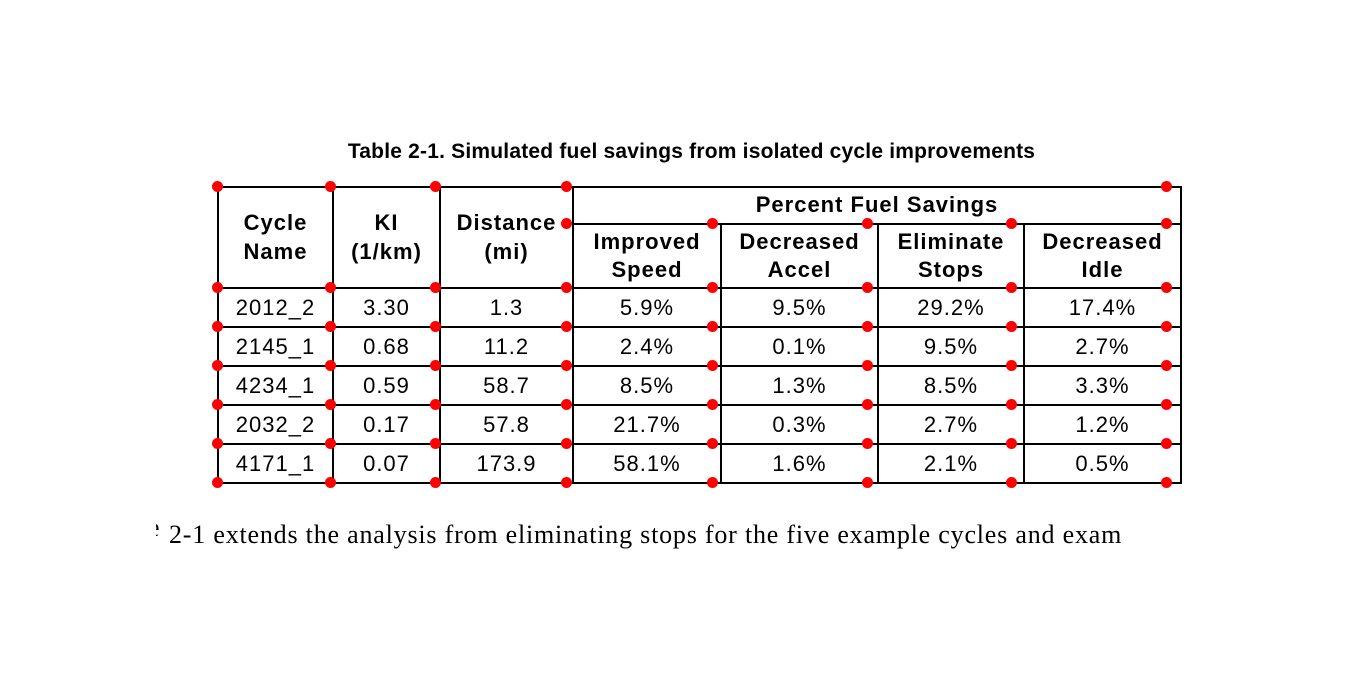 The height and width of the screenshot is (674, 1366). Describe the element at coordinates (951, 307) in the screenshot. I see `table-cell: 29.2%` at that location.